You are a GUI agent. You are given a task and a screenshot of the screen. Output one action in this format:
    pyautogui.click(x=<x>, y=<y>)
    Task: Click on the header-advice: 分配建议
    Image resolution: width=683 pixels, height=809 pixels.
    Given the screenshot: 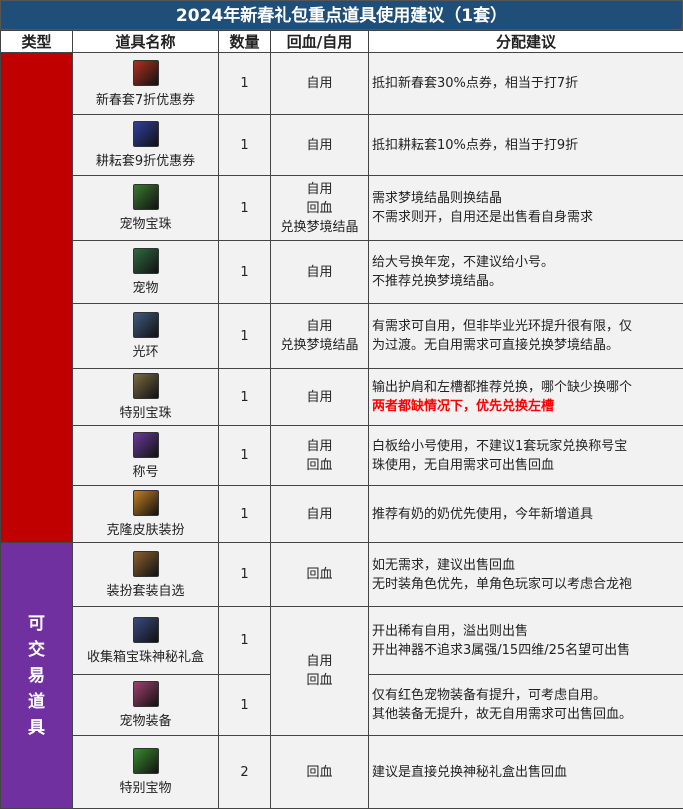 What is the action you would take?
    pyautogui.click(x=526, y=42)
    